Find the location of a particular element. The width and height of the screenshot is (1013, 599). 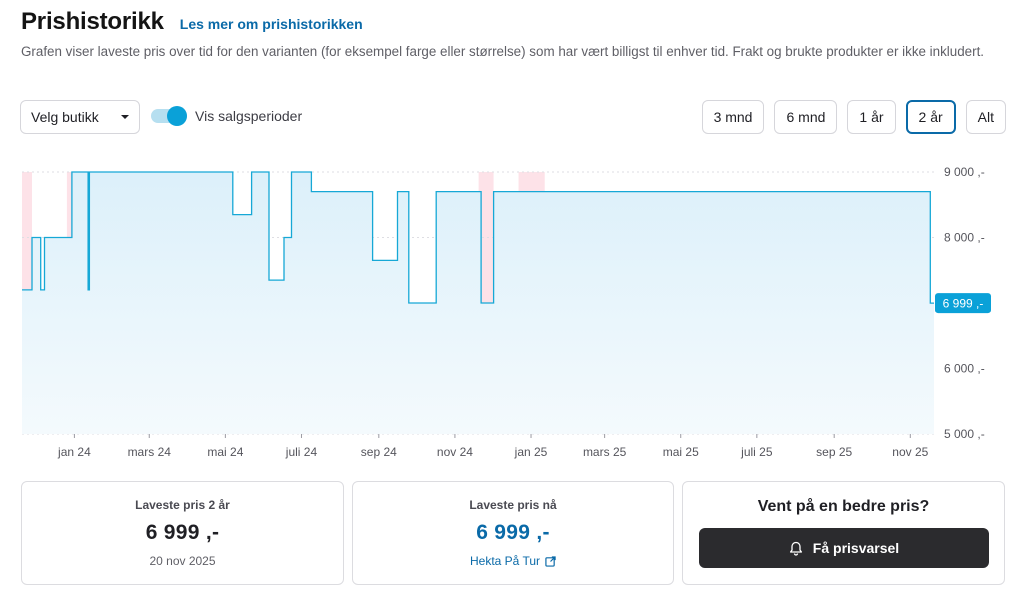

y-tick-label-2: 6 000 ,- is located at coordinates (964, 369).